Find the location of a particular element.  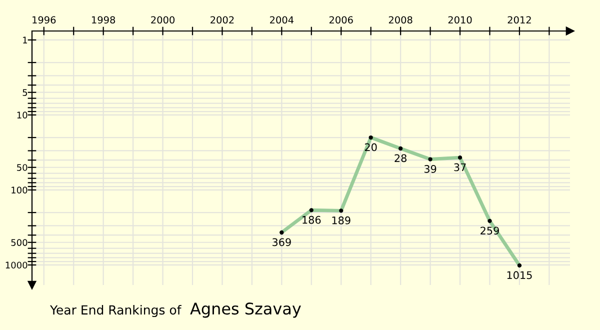

x-tick-label: 2006 is located at coordinates (341, 20).